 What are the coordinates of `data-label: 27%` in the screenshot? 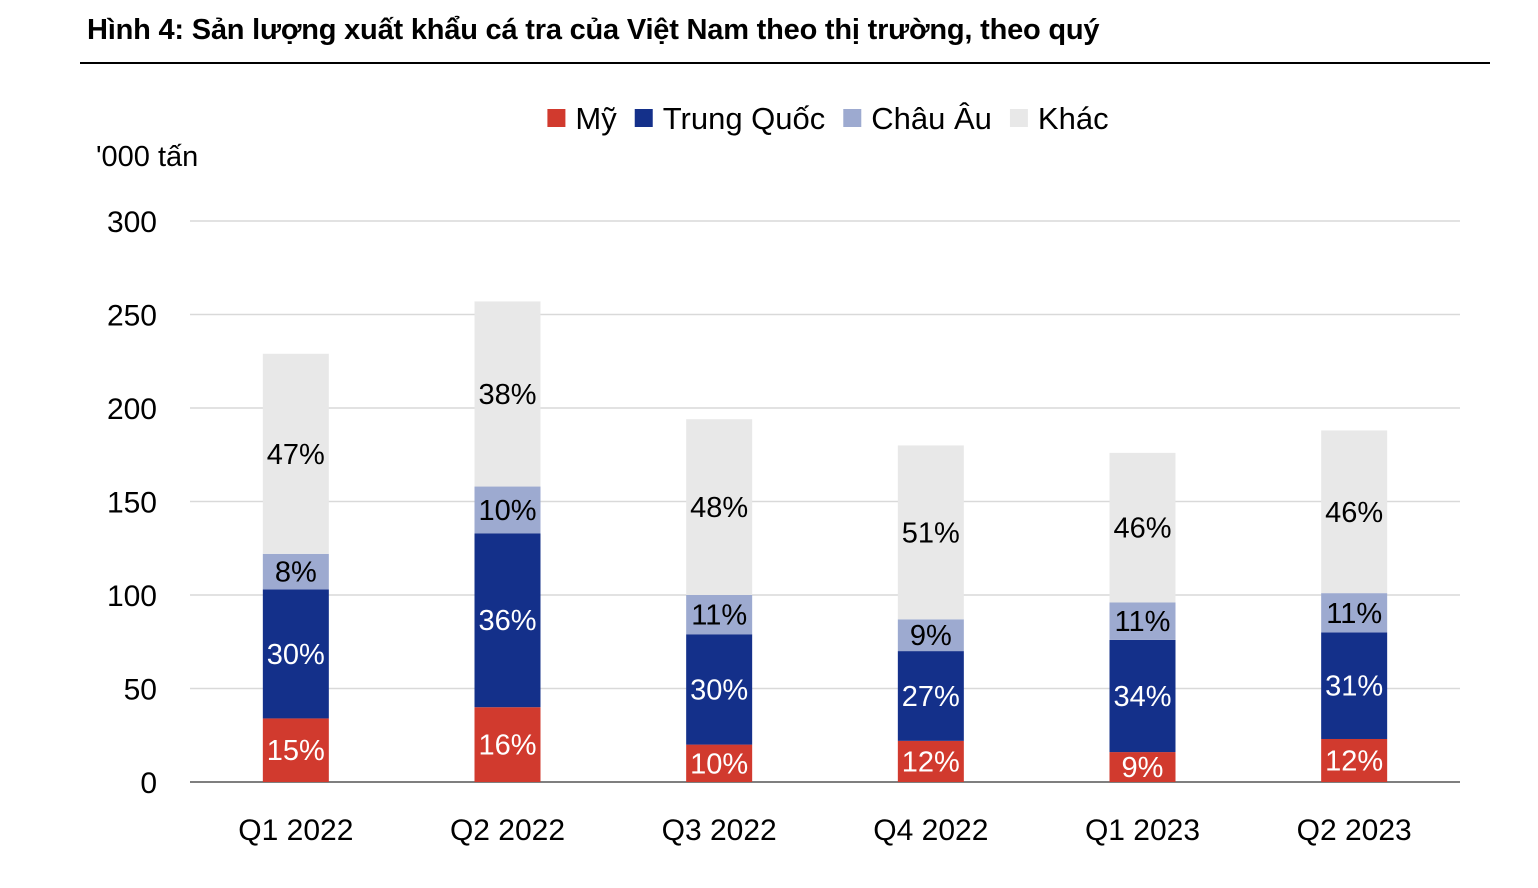 It's located at (931, 697).